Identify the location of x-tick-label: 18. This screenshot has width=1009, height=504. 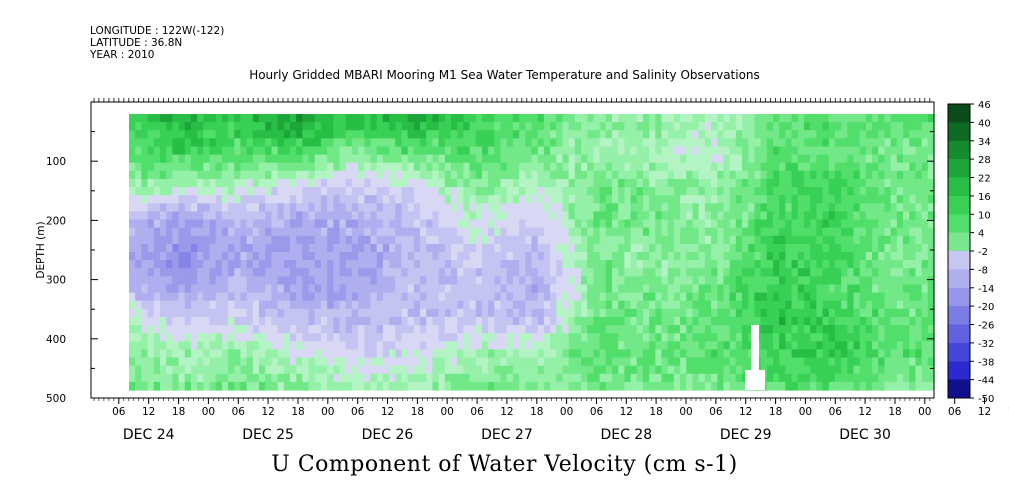
(775, 412).